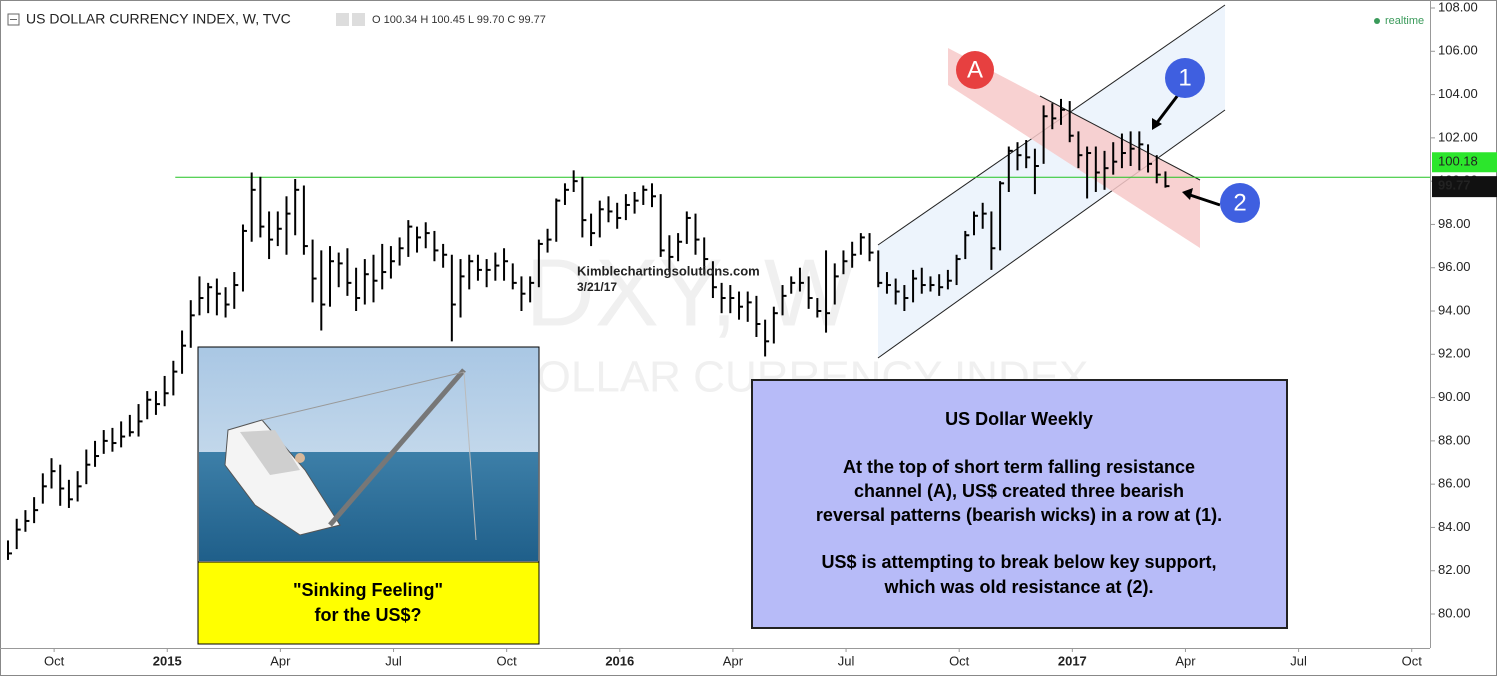 This screenshot has width=1497, height=676. Describe the element at coordinates (300, 458) in the screenshot. I see `person` at that location.